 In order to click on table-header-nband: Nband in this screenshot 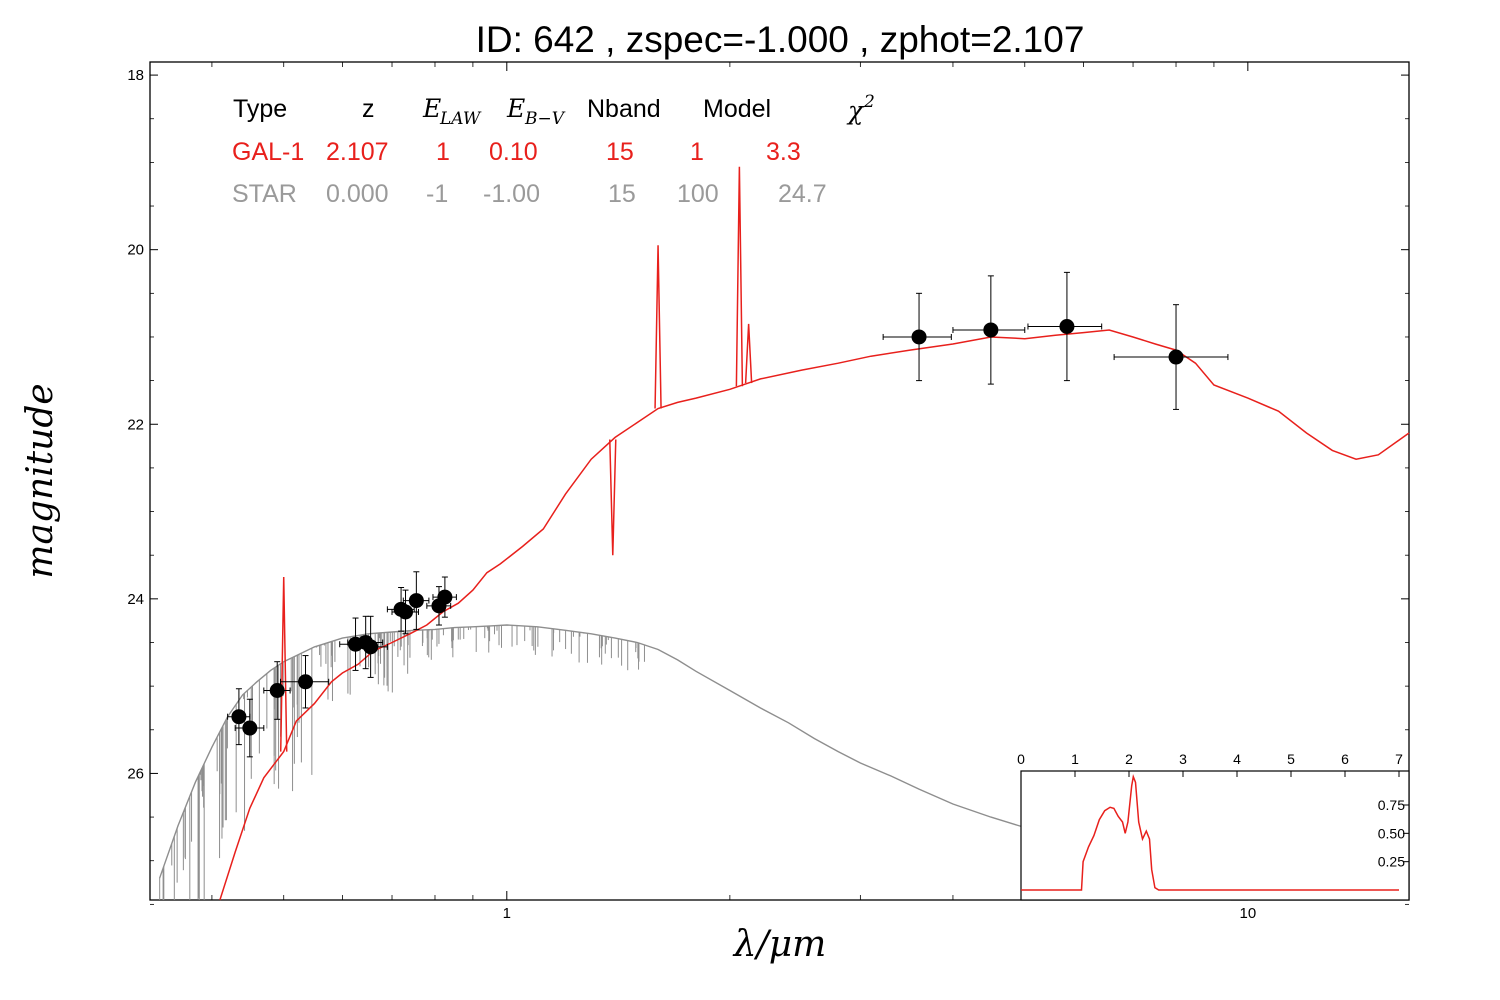, I will do `click(624, 109)`.